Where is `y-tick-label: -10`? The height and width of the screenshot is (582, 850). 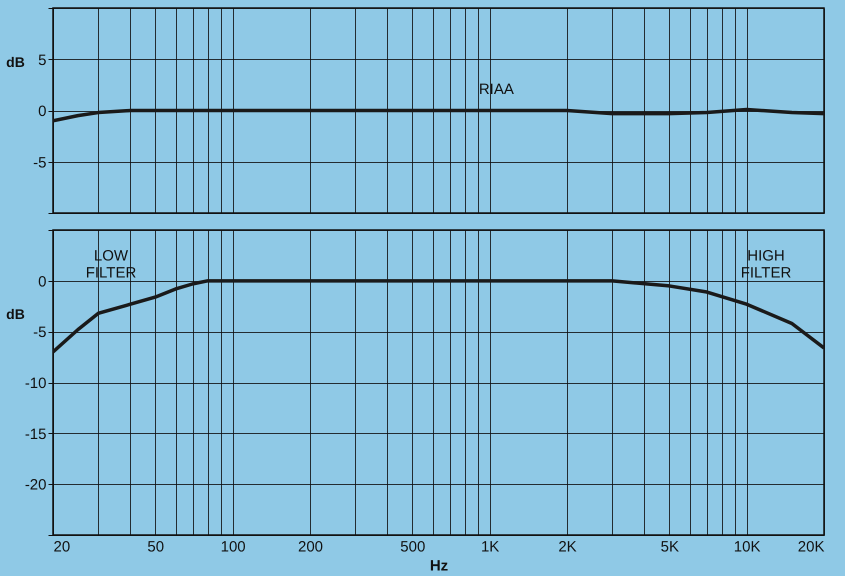
y-tick-label: -10 is located at coordinates (35, 383).